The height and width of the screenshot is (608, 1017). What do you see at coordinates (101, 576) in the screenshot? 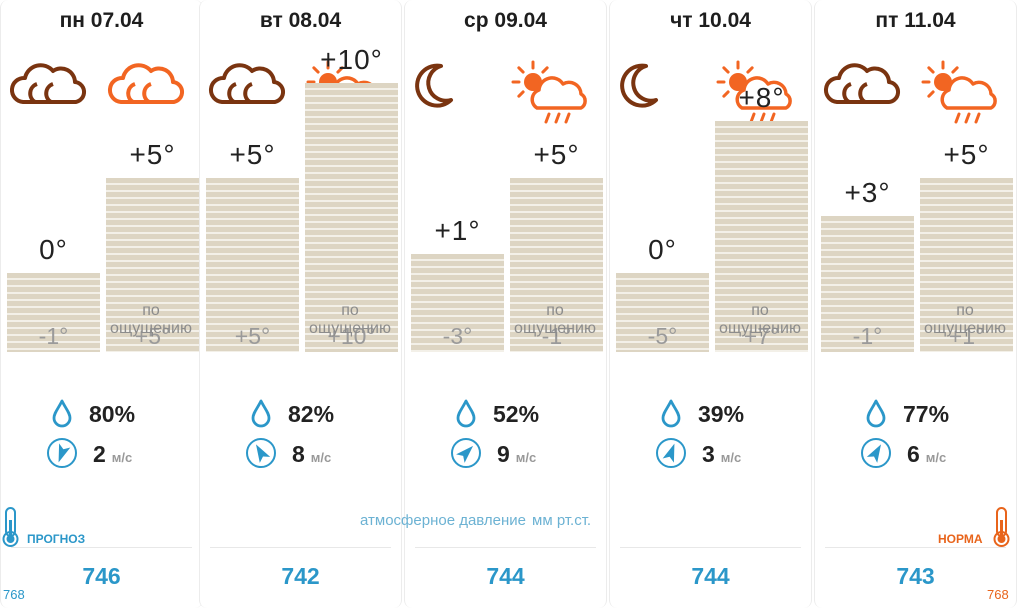
I see `pressure-value: 746` at bounding box center [101, 576].